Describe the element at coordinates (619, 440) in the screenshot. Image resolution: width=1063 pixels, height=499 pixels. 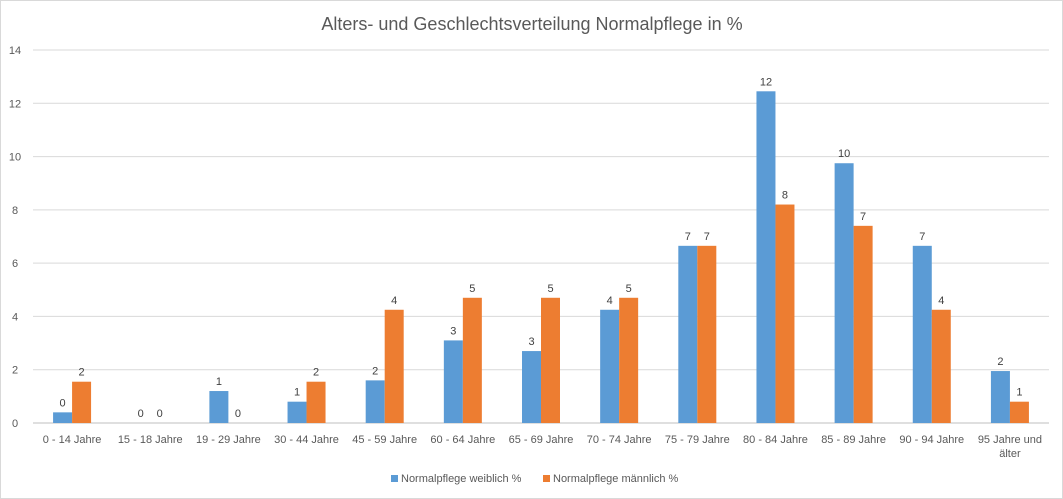
I see `x-tick-label: 70 - 74 Jahre` at that location.